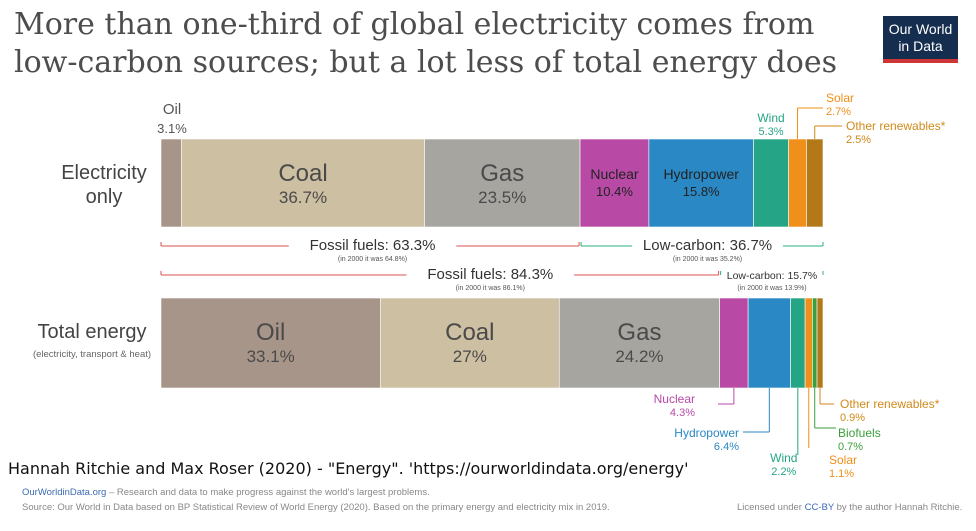  Describe the element at coordinates (841, 474) in the screenshot. I see `bar-1-value-solar: 1.1%` at that location.